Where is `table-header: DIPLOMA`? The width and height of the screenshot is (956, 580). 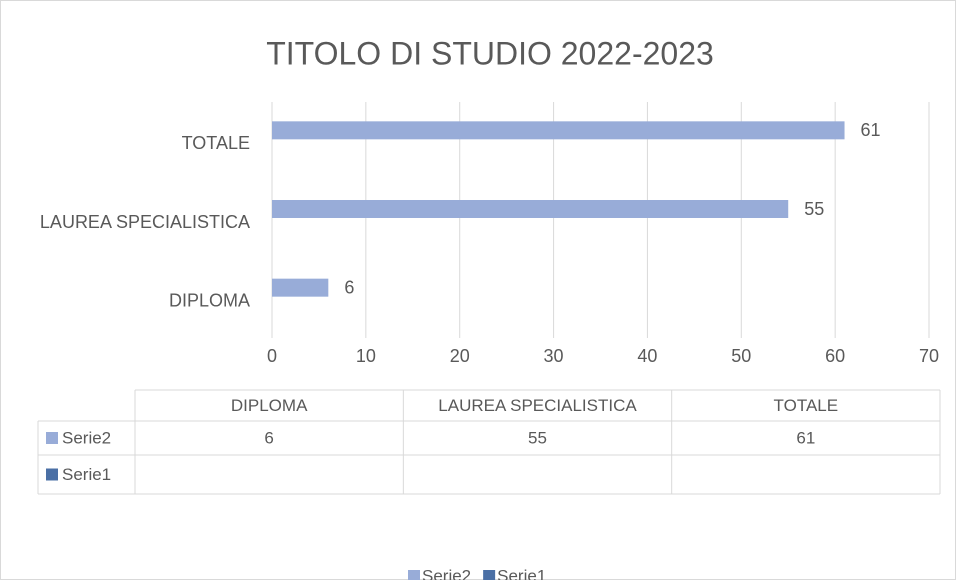
table-header: DIPLOMA is located at coordinates (269, 405).